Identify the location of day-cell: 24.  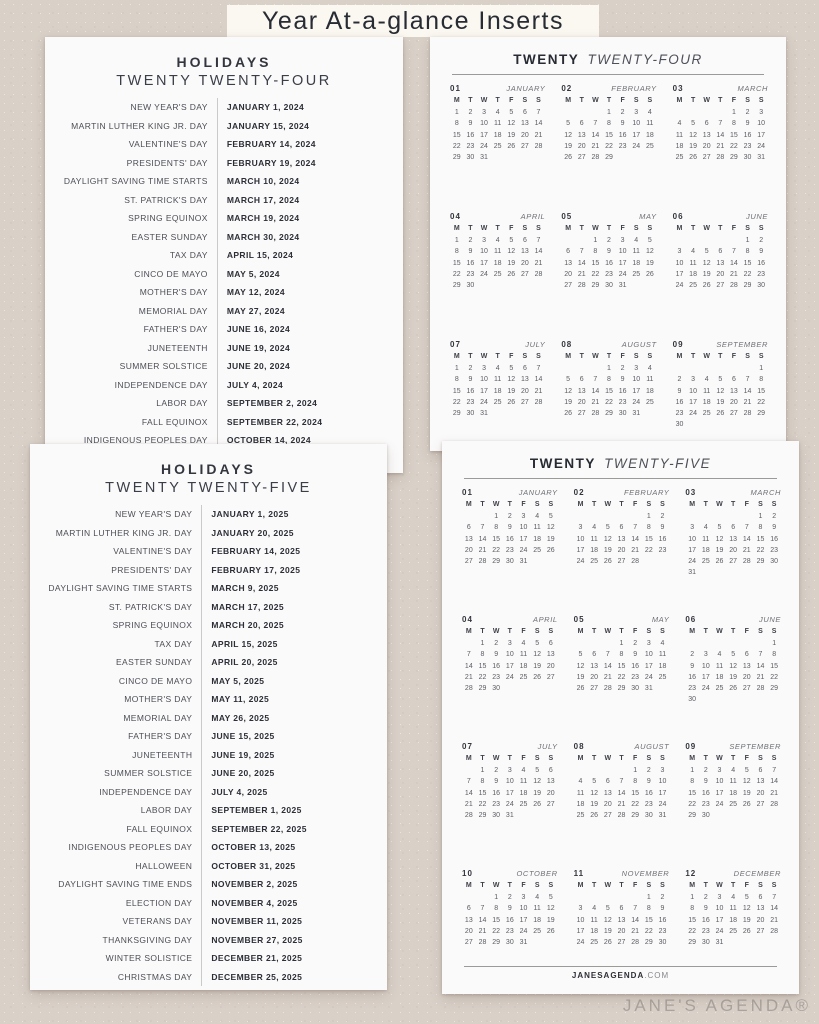
(523, 550).